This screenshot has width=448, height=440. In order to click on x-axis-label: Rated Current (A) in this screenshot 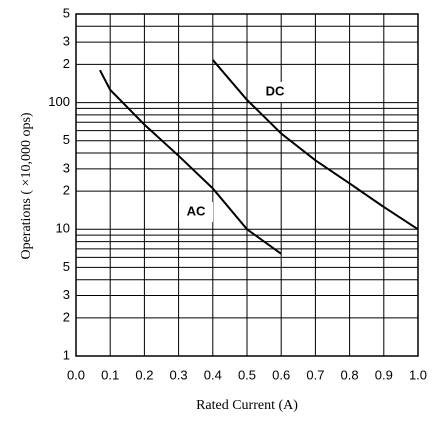, I will do `click(247, 405)`.